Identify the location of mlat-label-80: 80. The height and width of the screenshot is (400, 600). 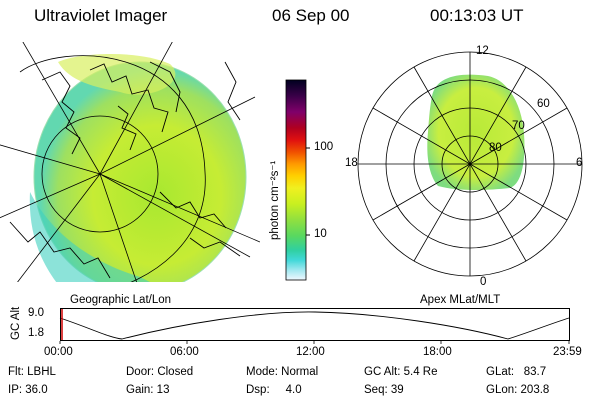
(495, 148).